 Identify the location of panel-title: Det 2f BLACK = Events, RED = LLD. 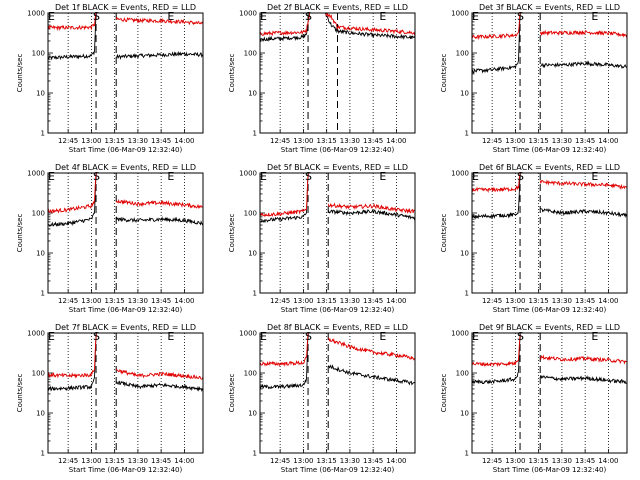
(337, 7).